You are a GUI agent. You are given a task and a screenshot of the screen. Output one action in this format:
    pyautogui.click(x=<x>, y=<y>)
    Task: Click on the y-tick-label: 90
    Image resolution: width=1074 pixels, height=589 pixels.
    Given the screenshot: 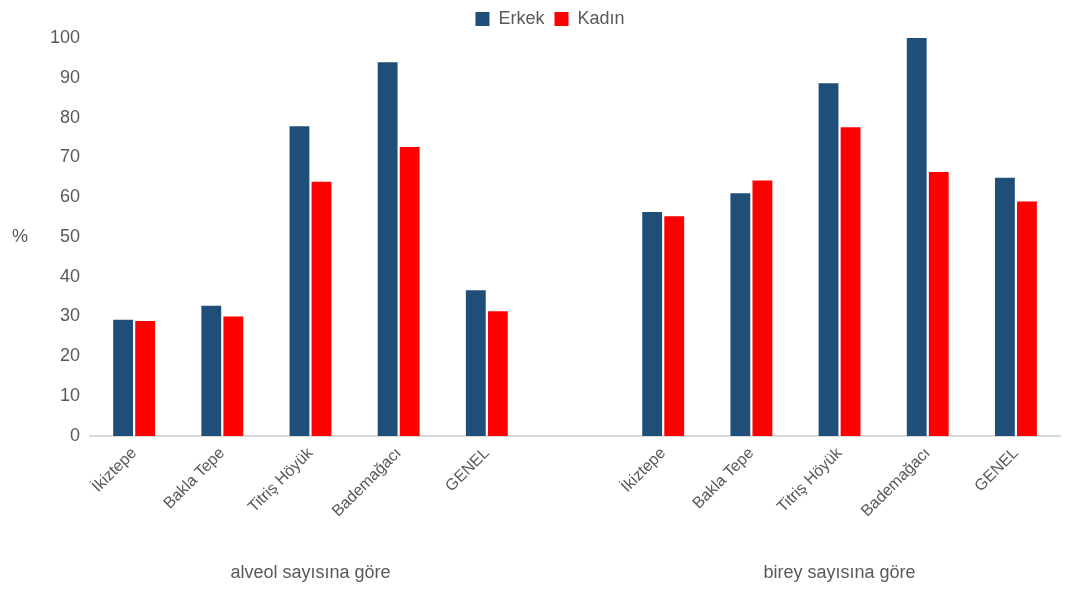 What is the action you would take?
    pyautogui.click(x=70, y=76)
    